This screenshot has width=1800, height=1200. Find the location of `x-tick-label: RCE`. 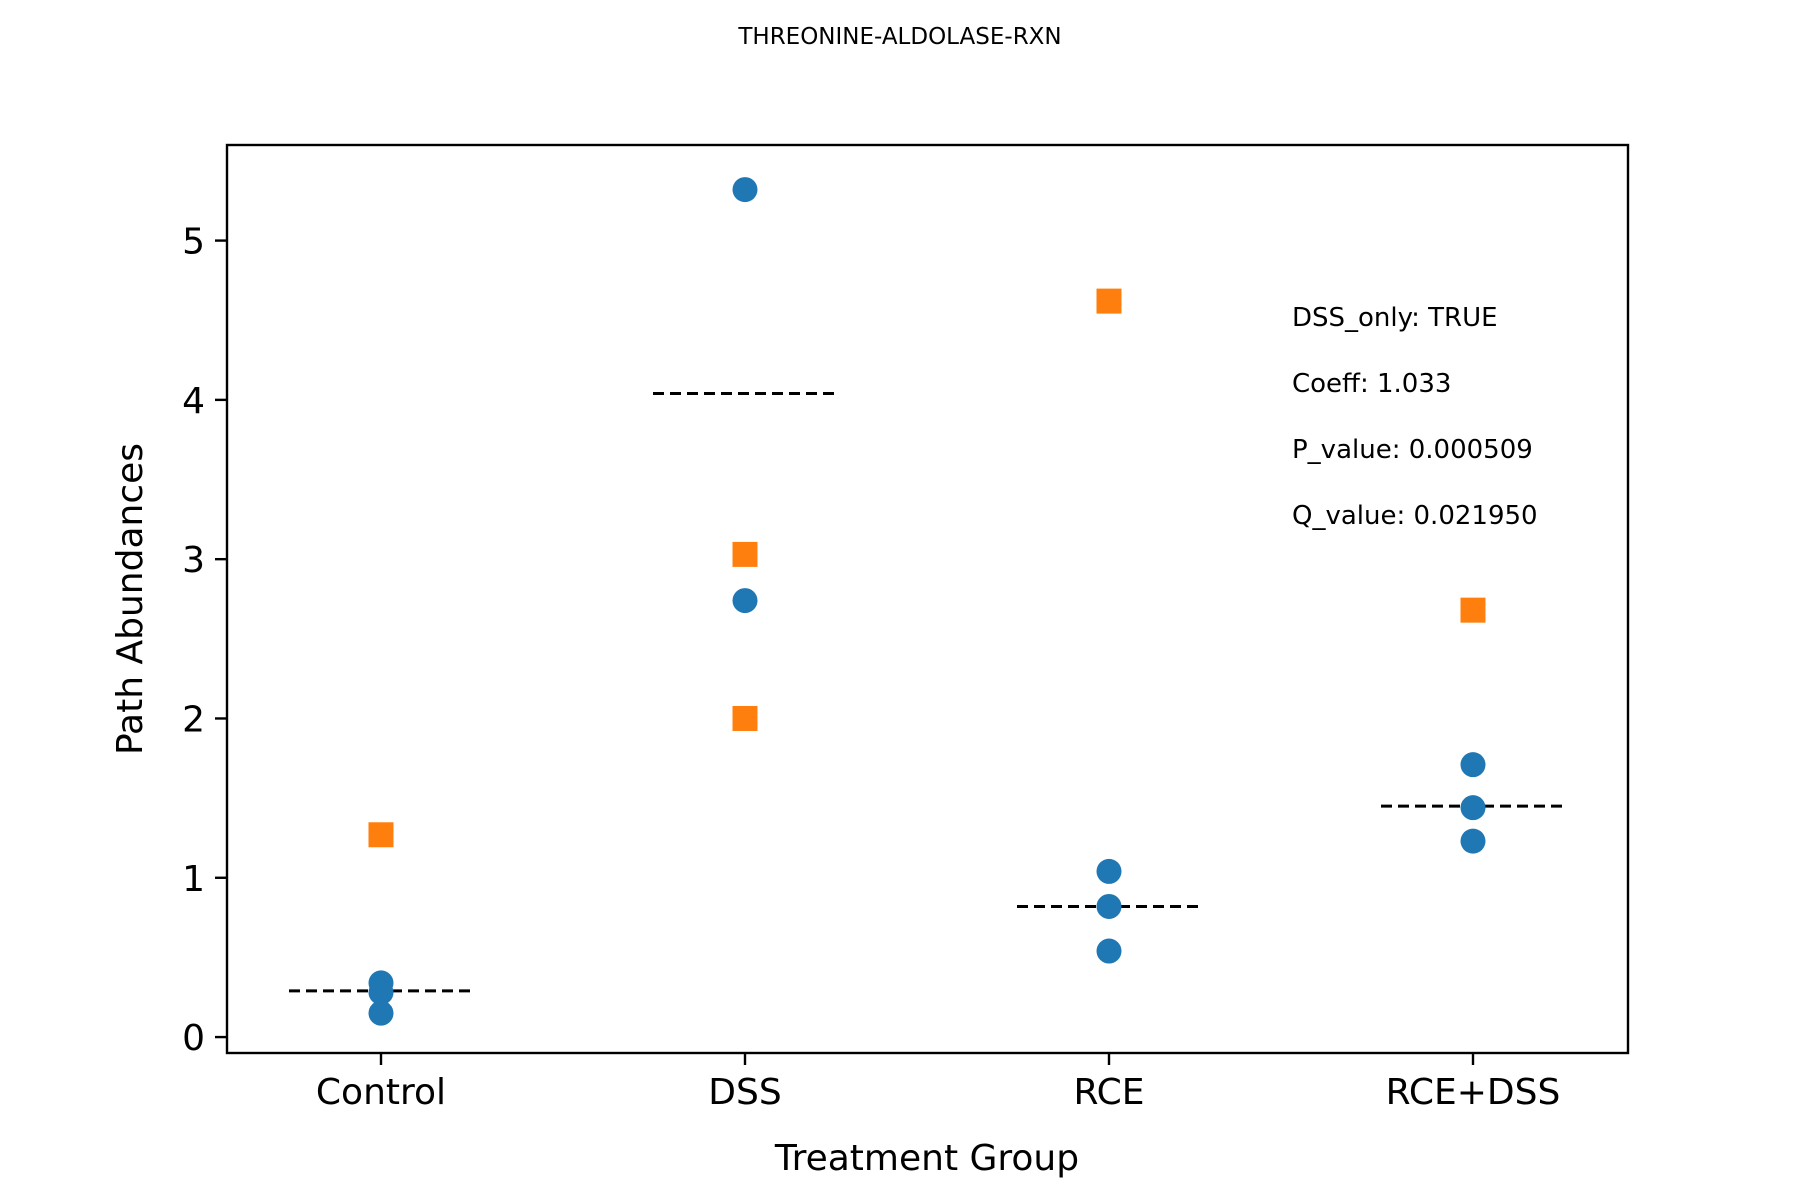

x-tick-label: RCE is located at coordinates (1108, 1092).